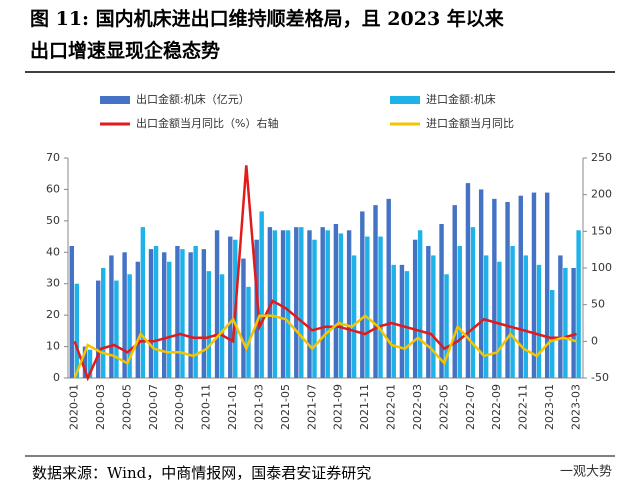  What do you see at coordinates (601, 267) in the screenshot?
I see `y2-tick-label: 100` at bounding box center [601, 267].